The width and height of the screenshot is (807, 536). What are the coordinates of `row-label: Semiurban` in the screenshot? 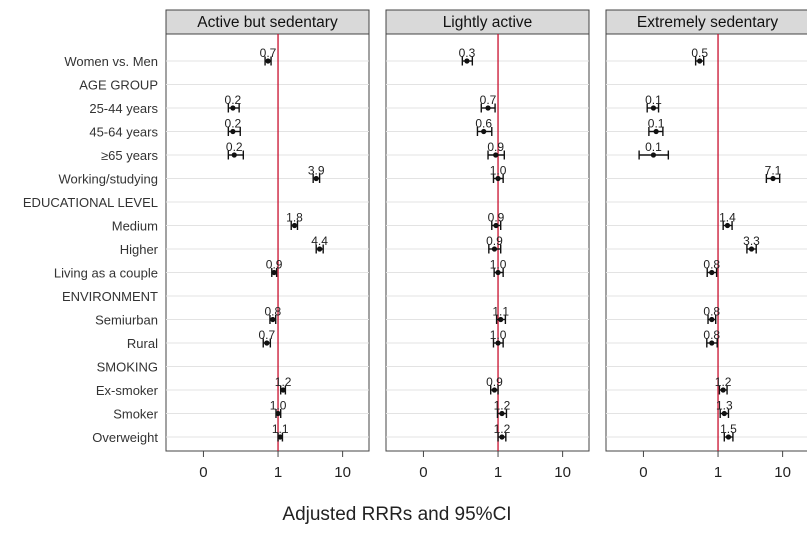 It's located at (126, 320).